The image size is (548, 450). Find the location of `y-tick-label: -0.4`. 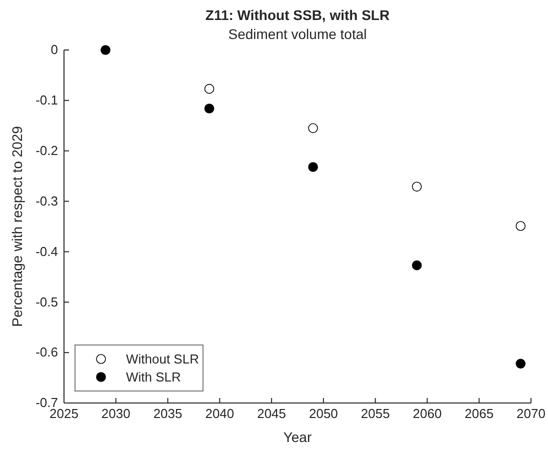

y-tick-label: -0.4 is located at coordinates (47, 251).